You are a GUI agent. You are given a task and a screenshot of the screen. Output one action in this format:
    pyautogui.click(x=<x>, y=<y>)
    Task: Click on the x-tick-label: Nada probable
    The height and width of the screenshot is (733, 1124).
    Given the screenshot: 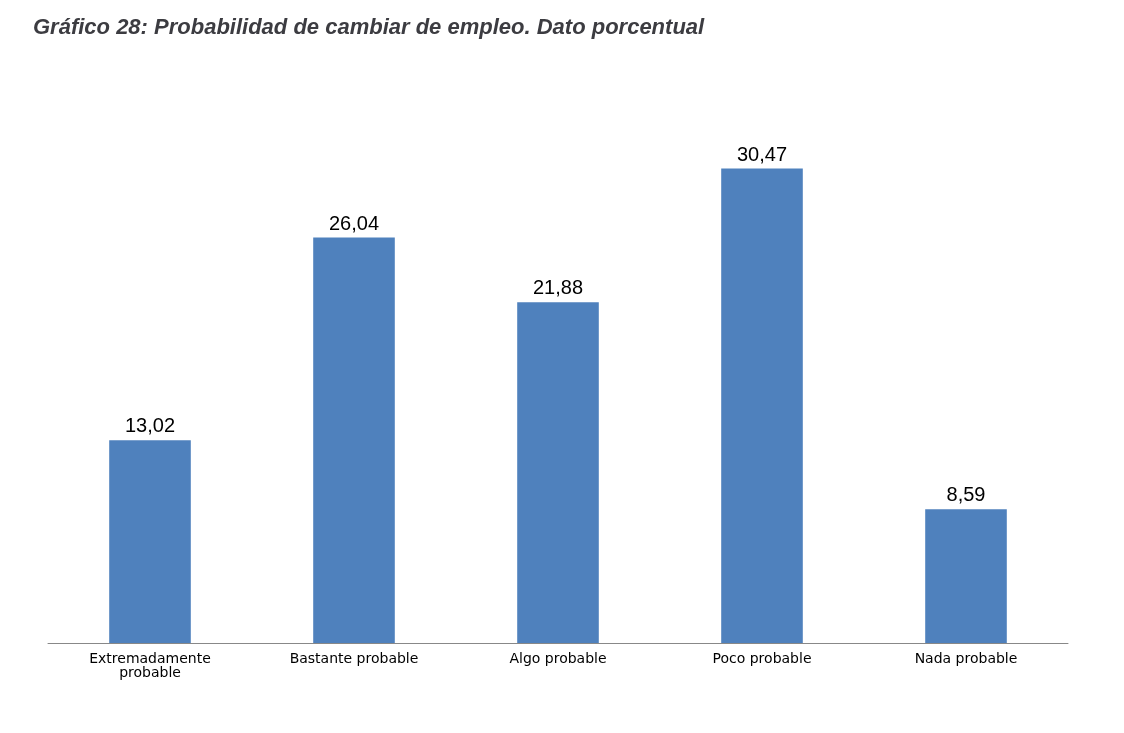 What is the action you would take?
    pyautogui.click(x=966, y=658)
    